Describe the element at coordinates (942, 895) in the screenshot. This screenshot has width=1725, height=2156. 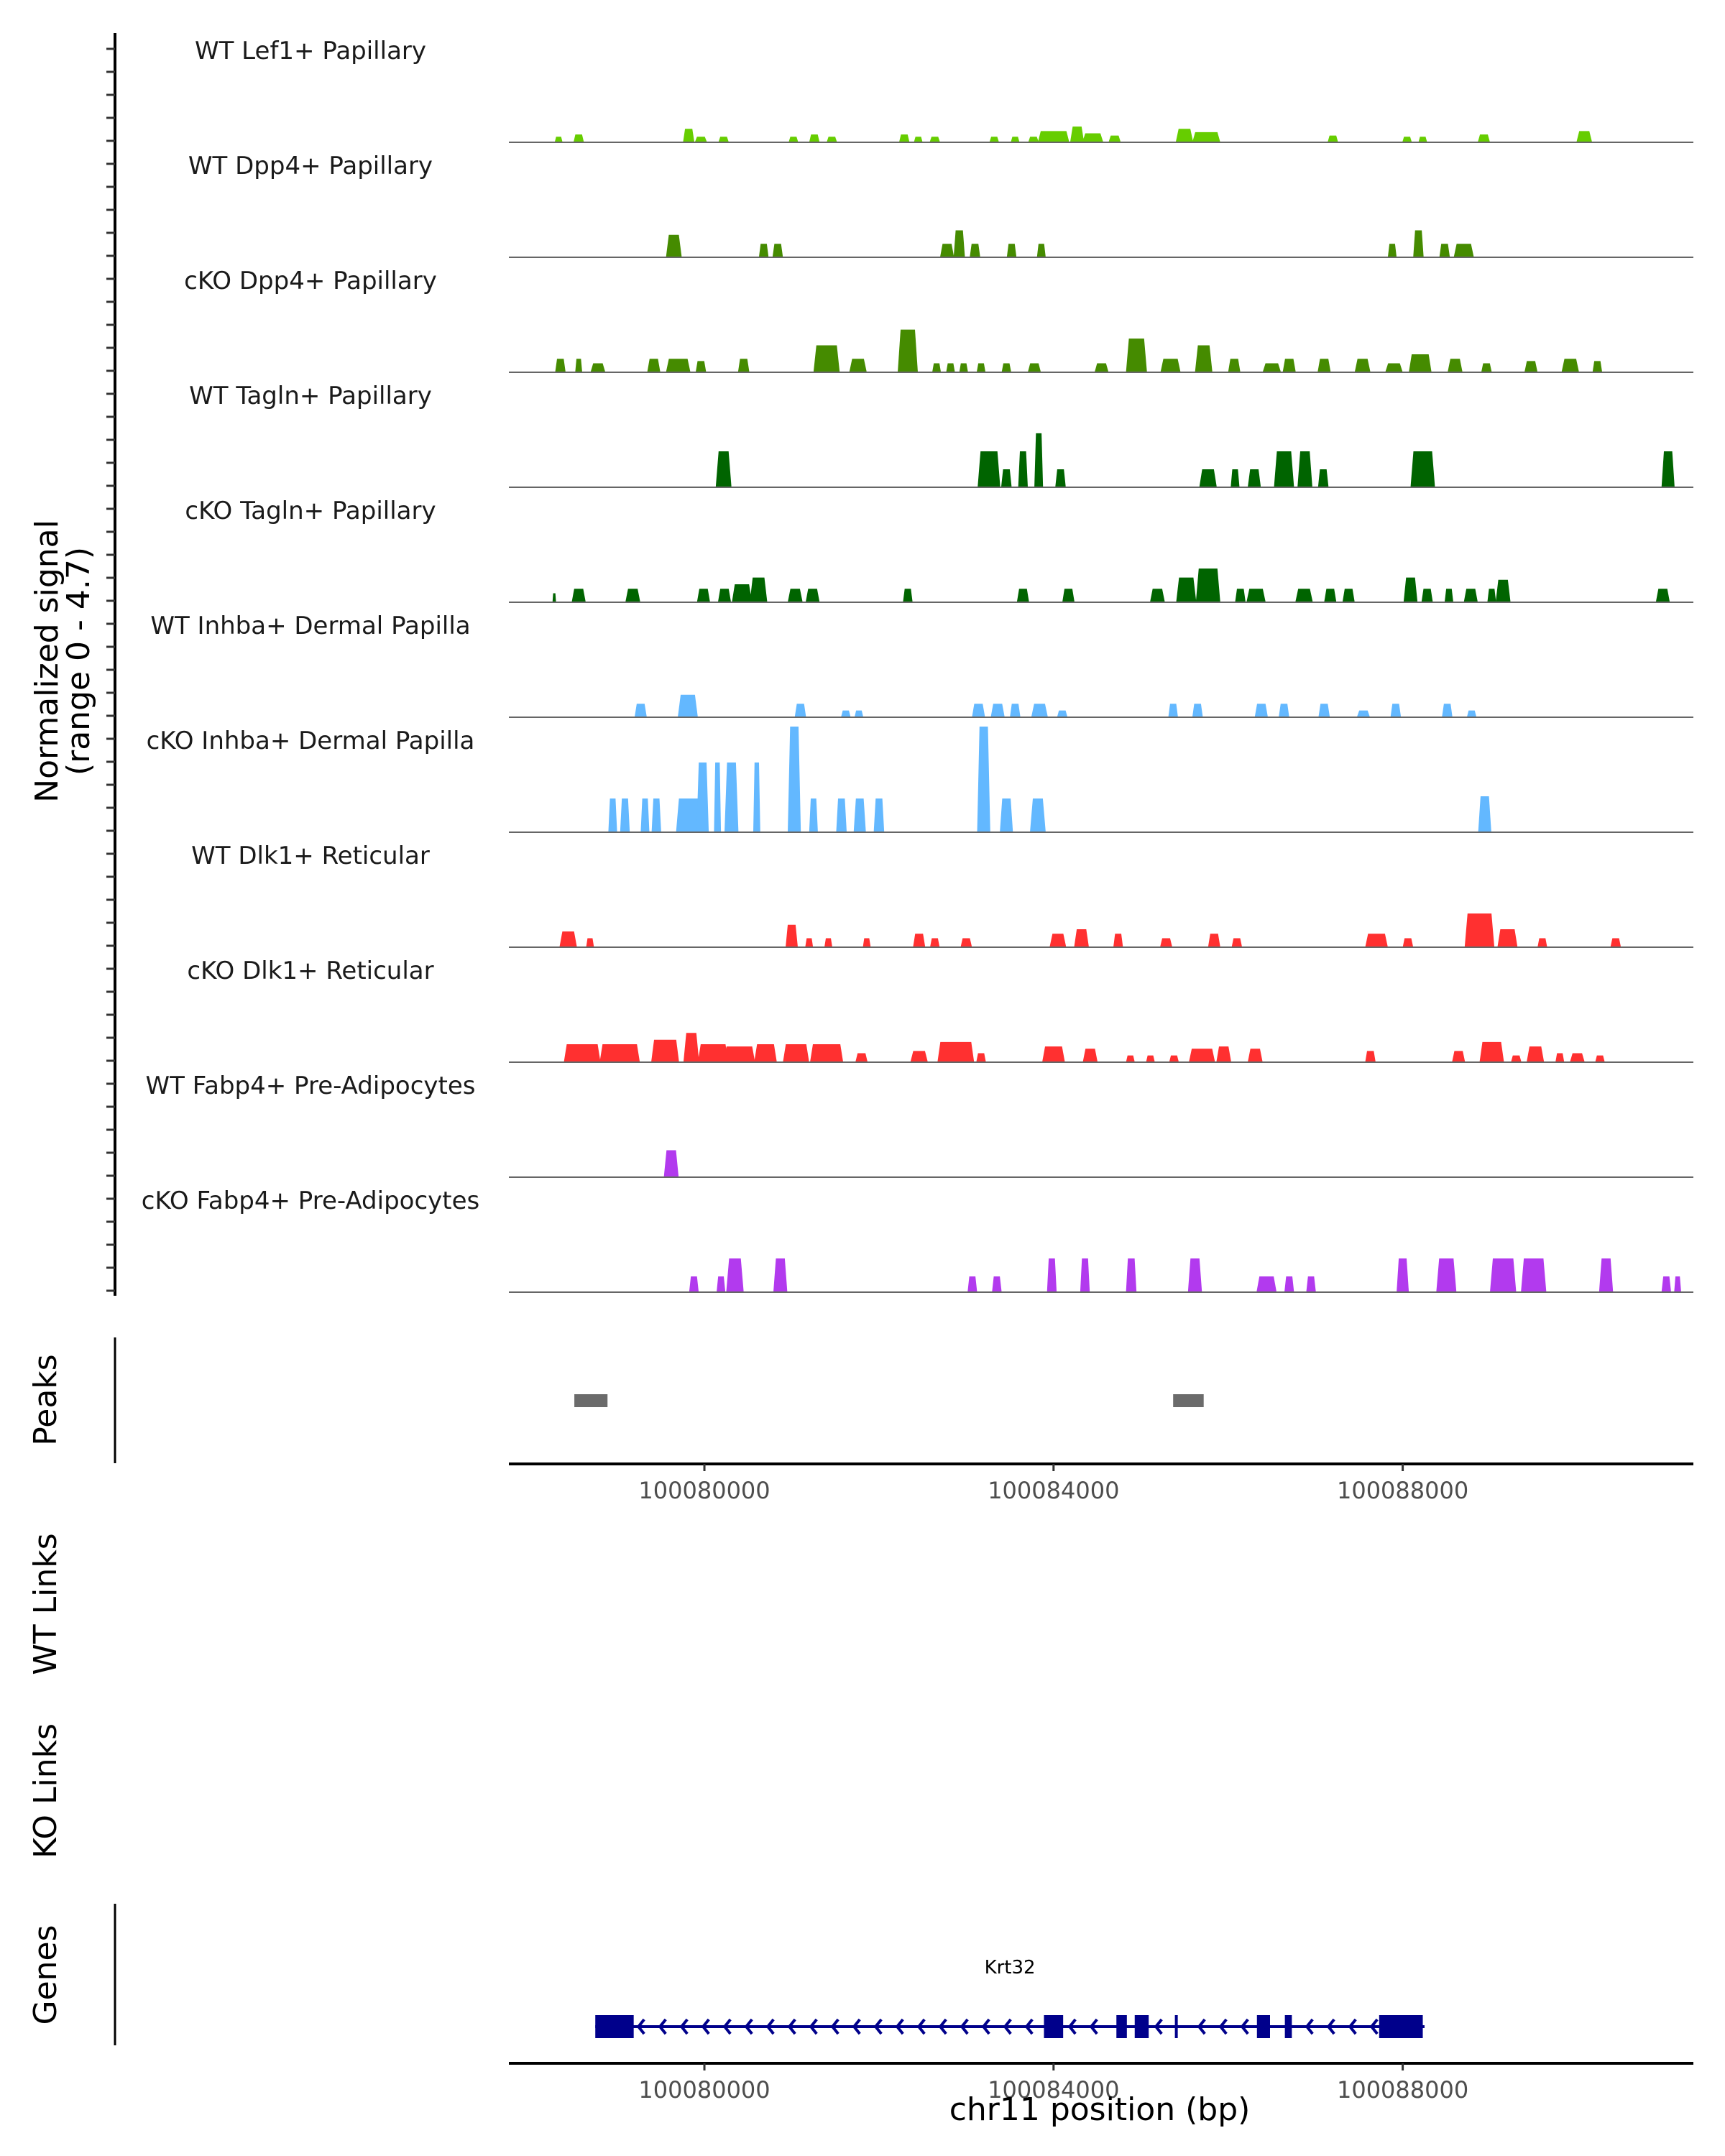
I see `coverage-track: WT Dlk1+ Reticular` at that location.